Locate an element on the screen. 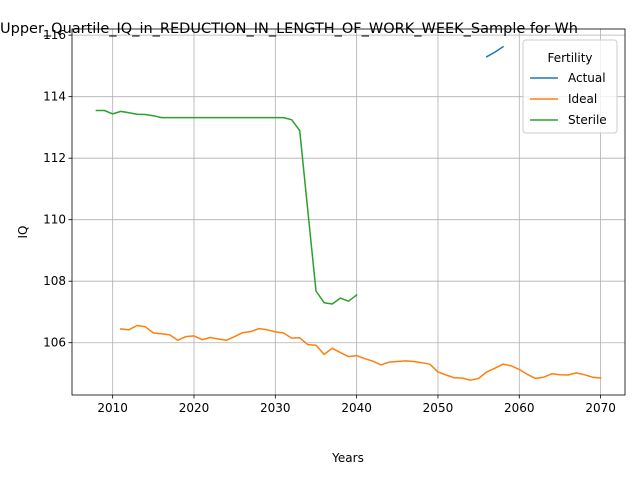  legend-items: Actual Ideal Sterile is located at coordinates (568, 99).